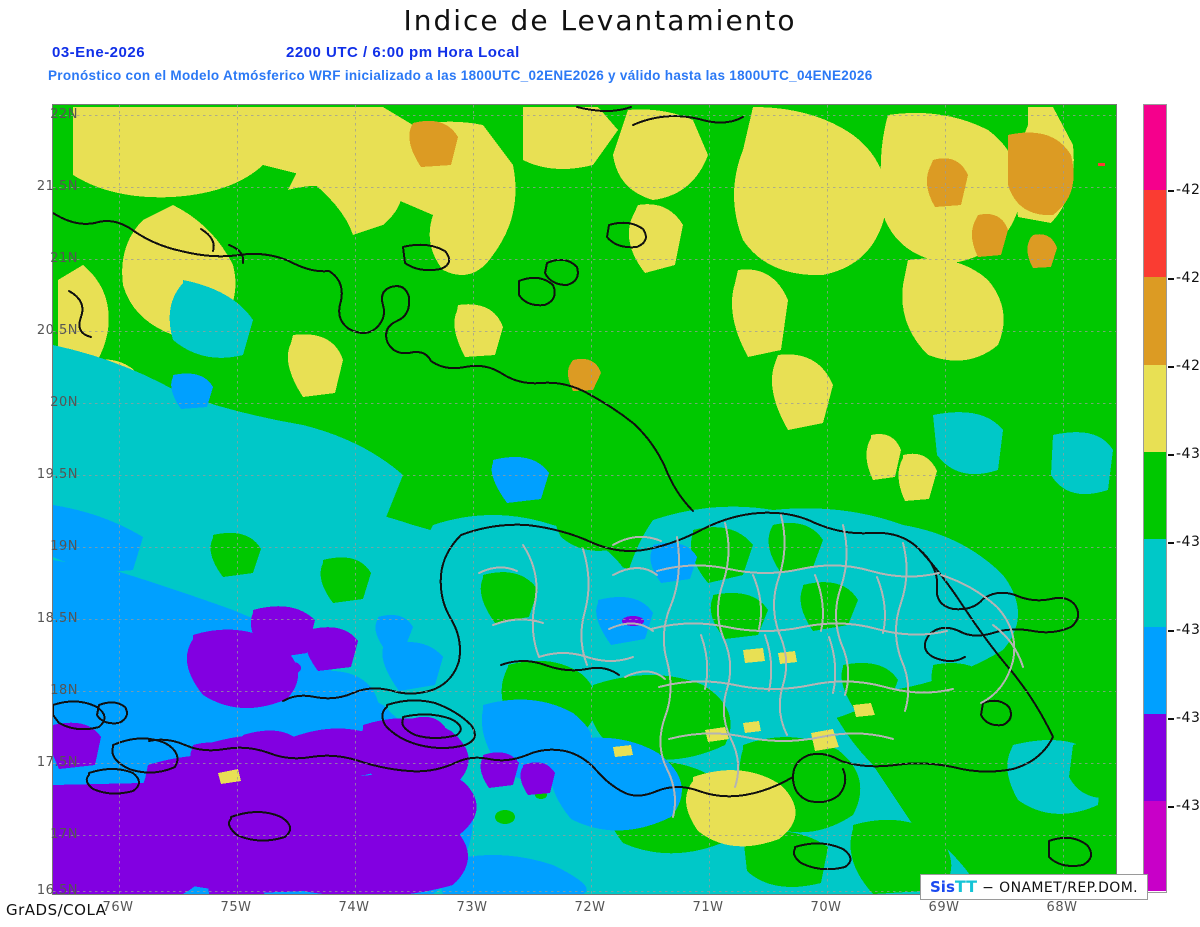  What do you see at coordinates (1188, 278) in the screenshot?
I see `colorbar-label-42-8: -42.8` at bounding box center [1188, 278].